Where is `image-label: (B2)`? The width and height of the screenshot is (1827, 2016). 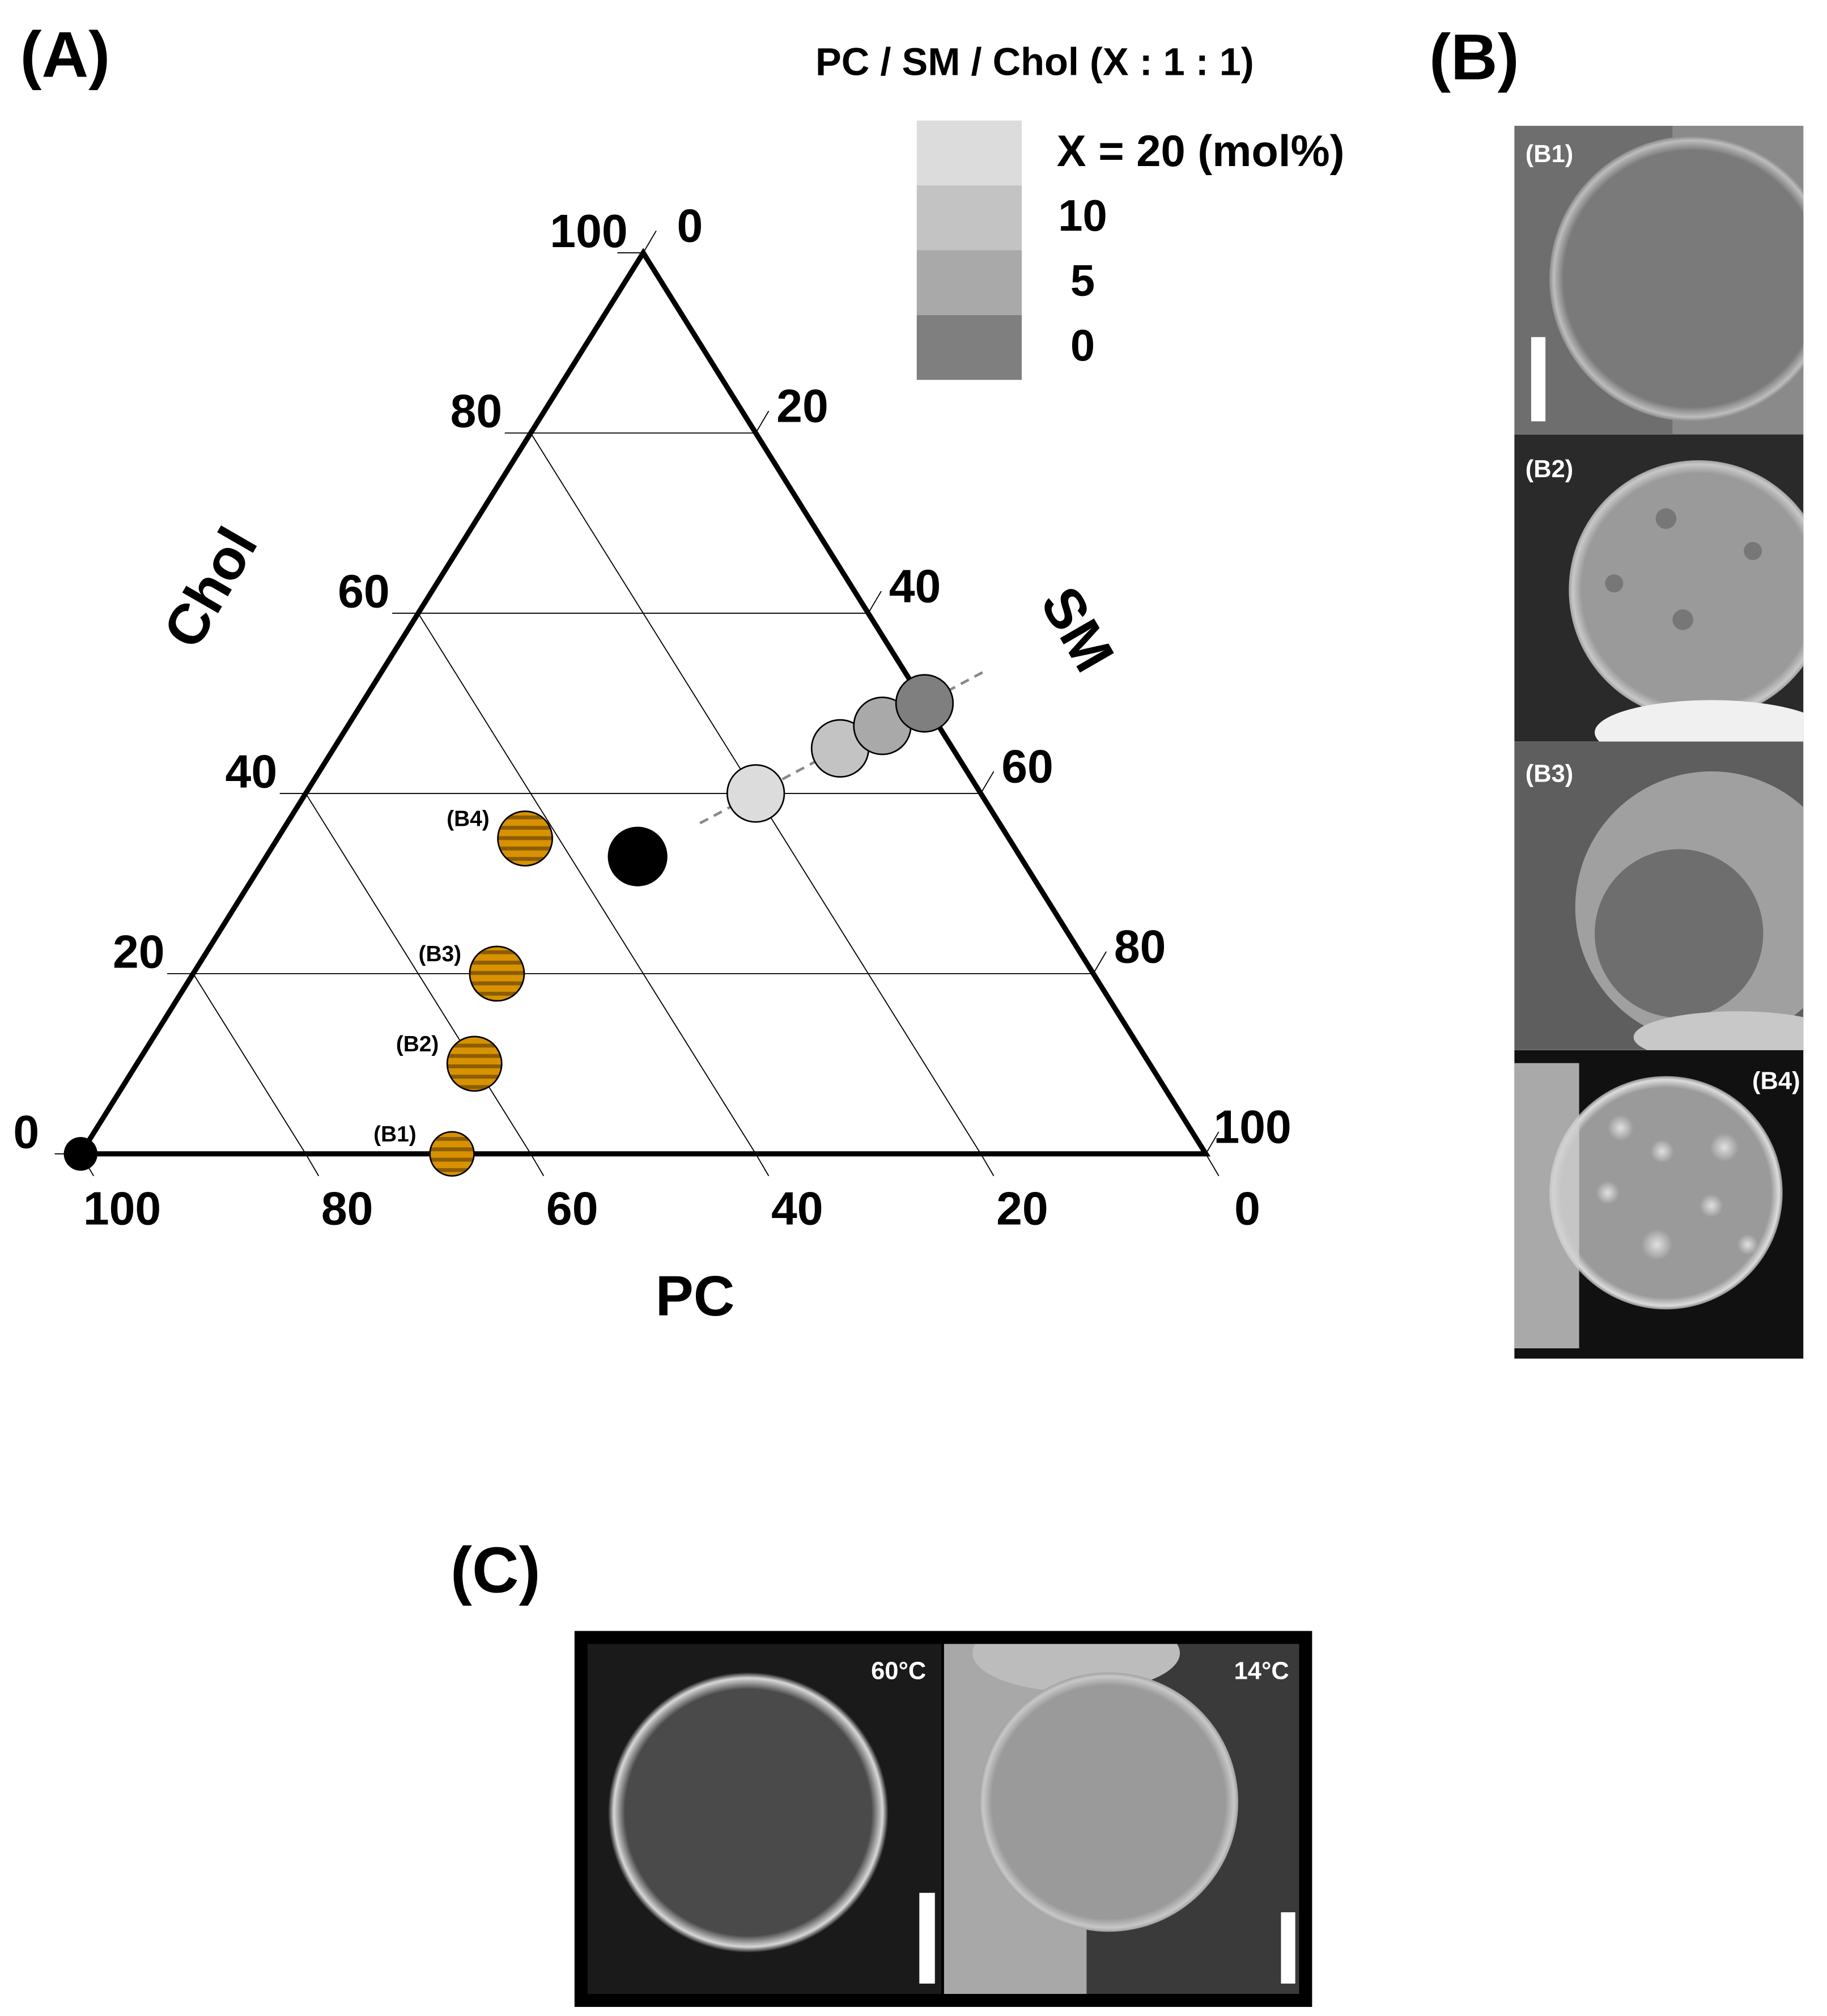
image-label: (B2) is located at coordinates (1550, 470).